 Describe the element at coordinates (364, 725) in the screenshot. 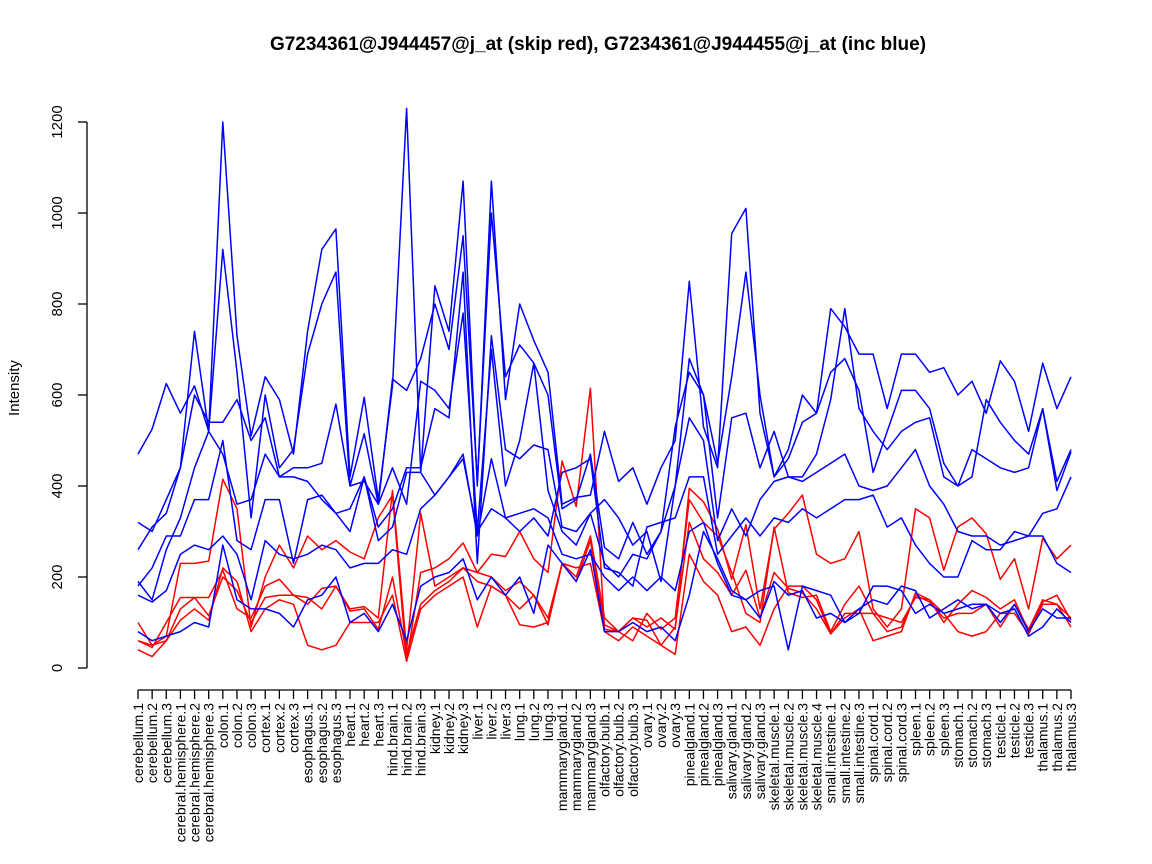

I see `x-tick-label: heart.2` at that location.